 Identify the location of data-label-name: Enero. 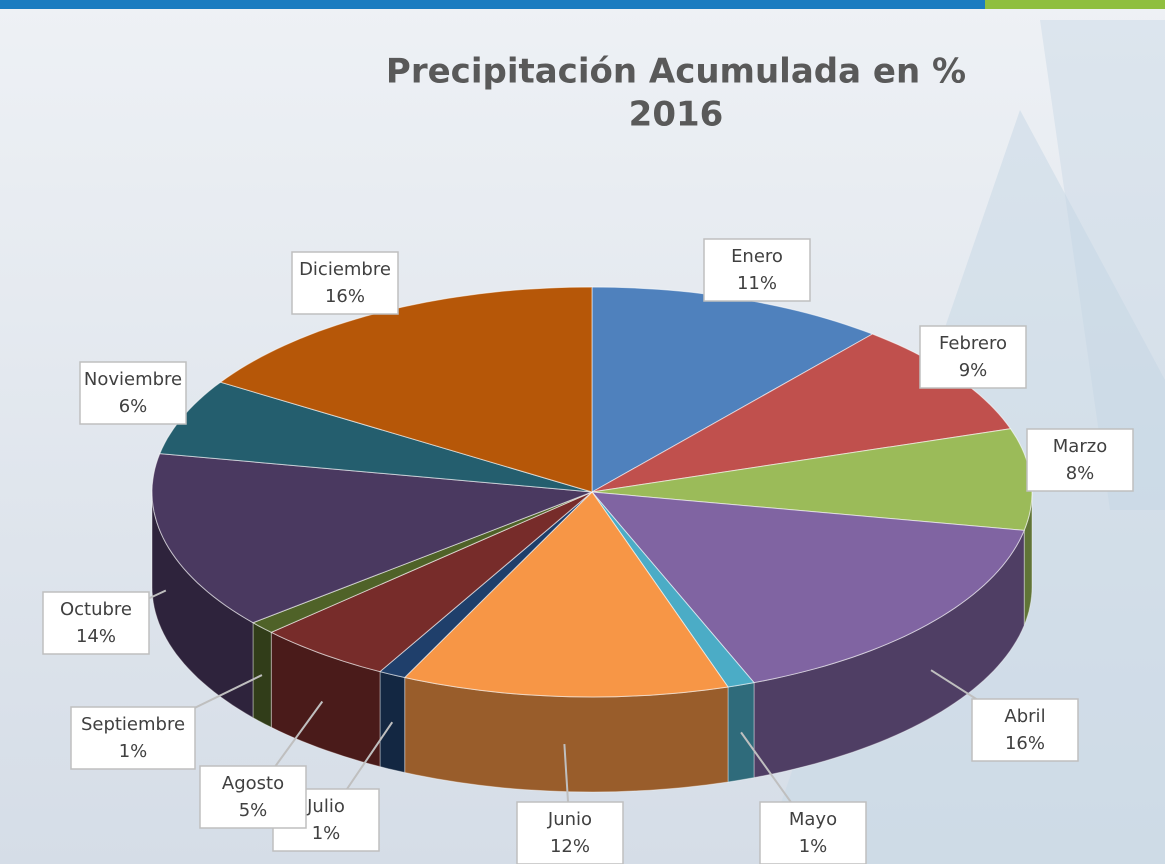
(757, 256).